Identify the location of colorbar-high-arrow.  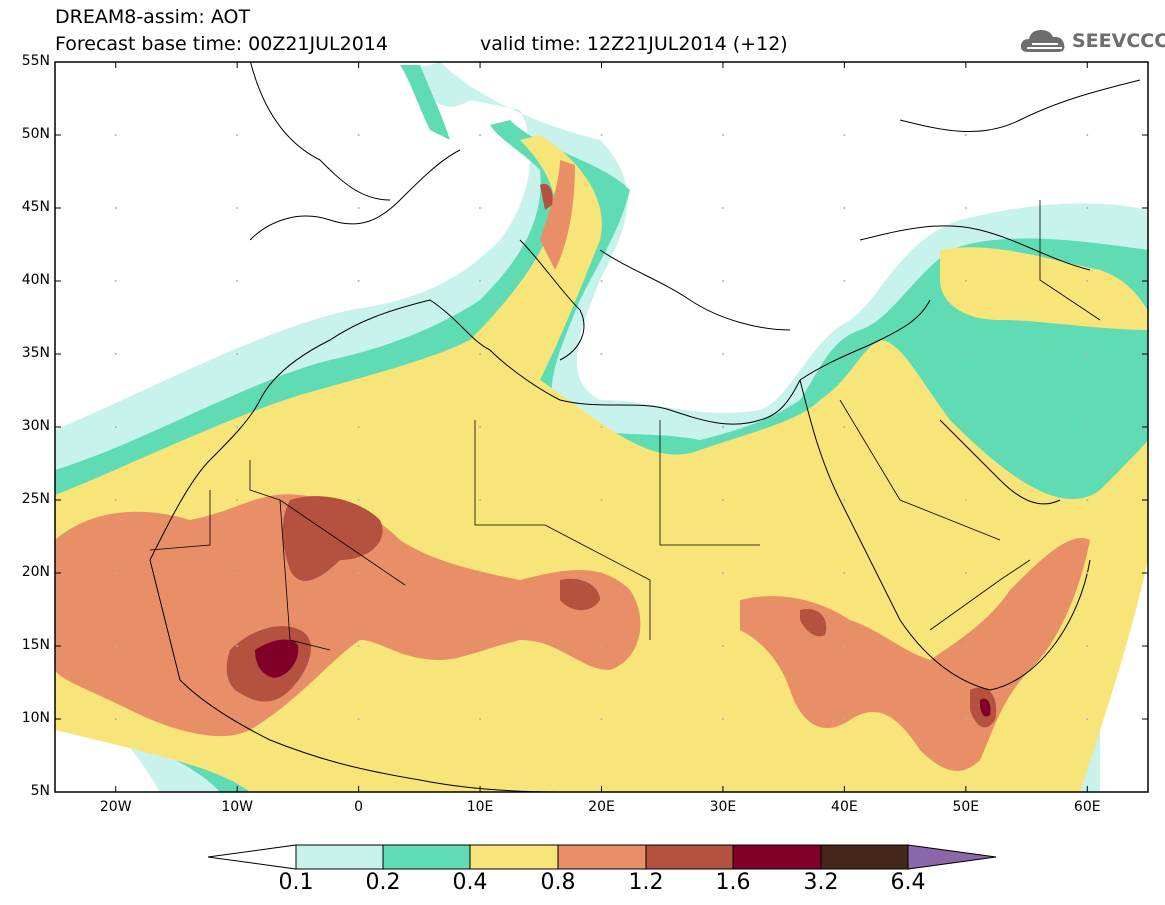
(952, 857).